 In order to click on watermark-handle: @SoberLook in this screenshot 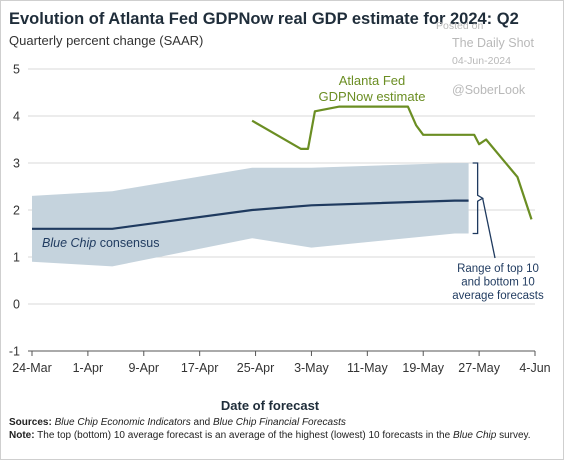, I will do `click(489, 90)`.